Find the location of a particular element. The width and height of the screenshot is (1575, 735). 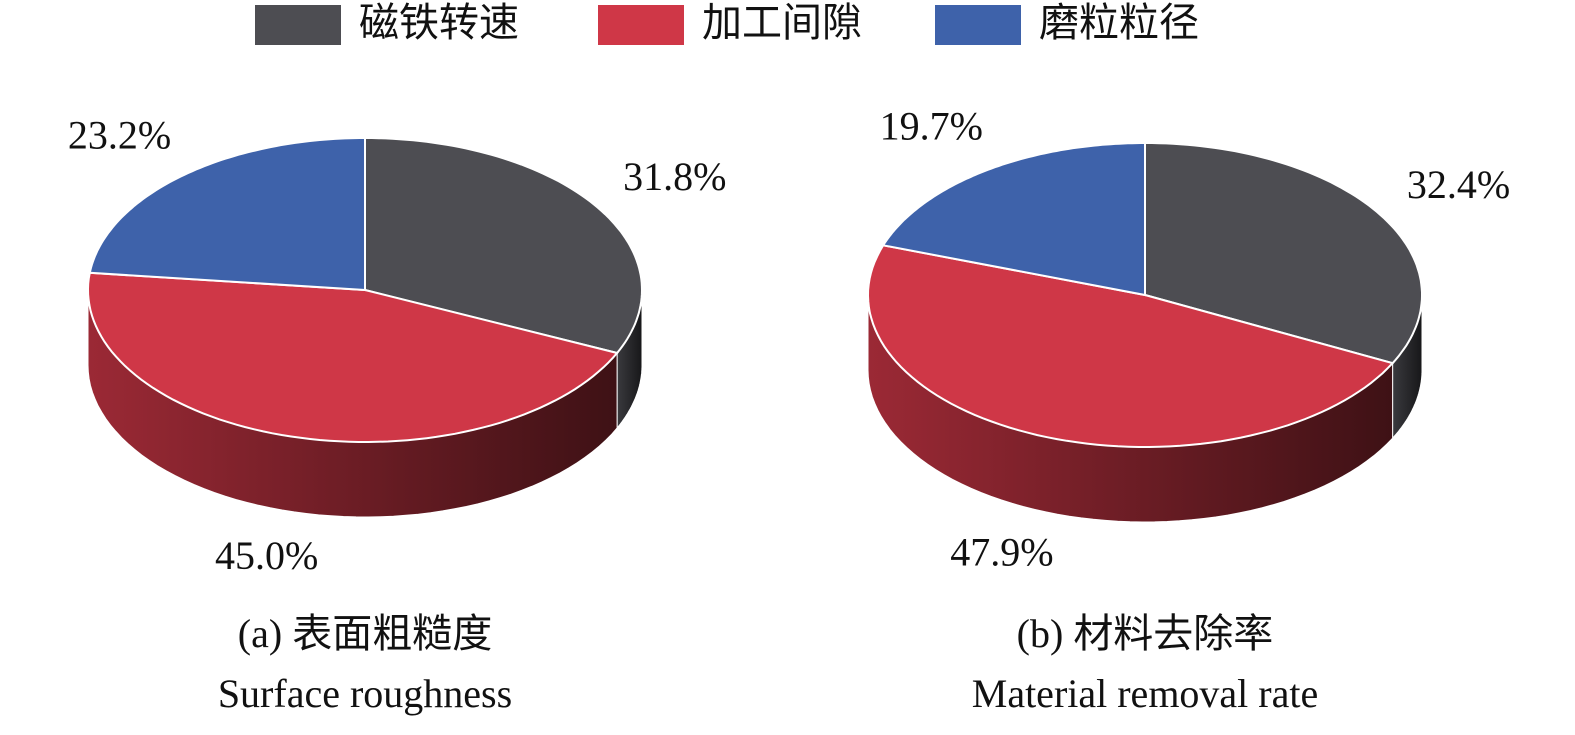

legend-label: 磨粒粒径 is located at coordinates (1119, 22).